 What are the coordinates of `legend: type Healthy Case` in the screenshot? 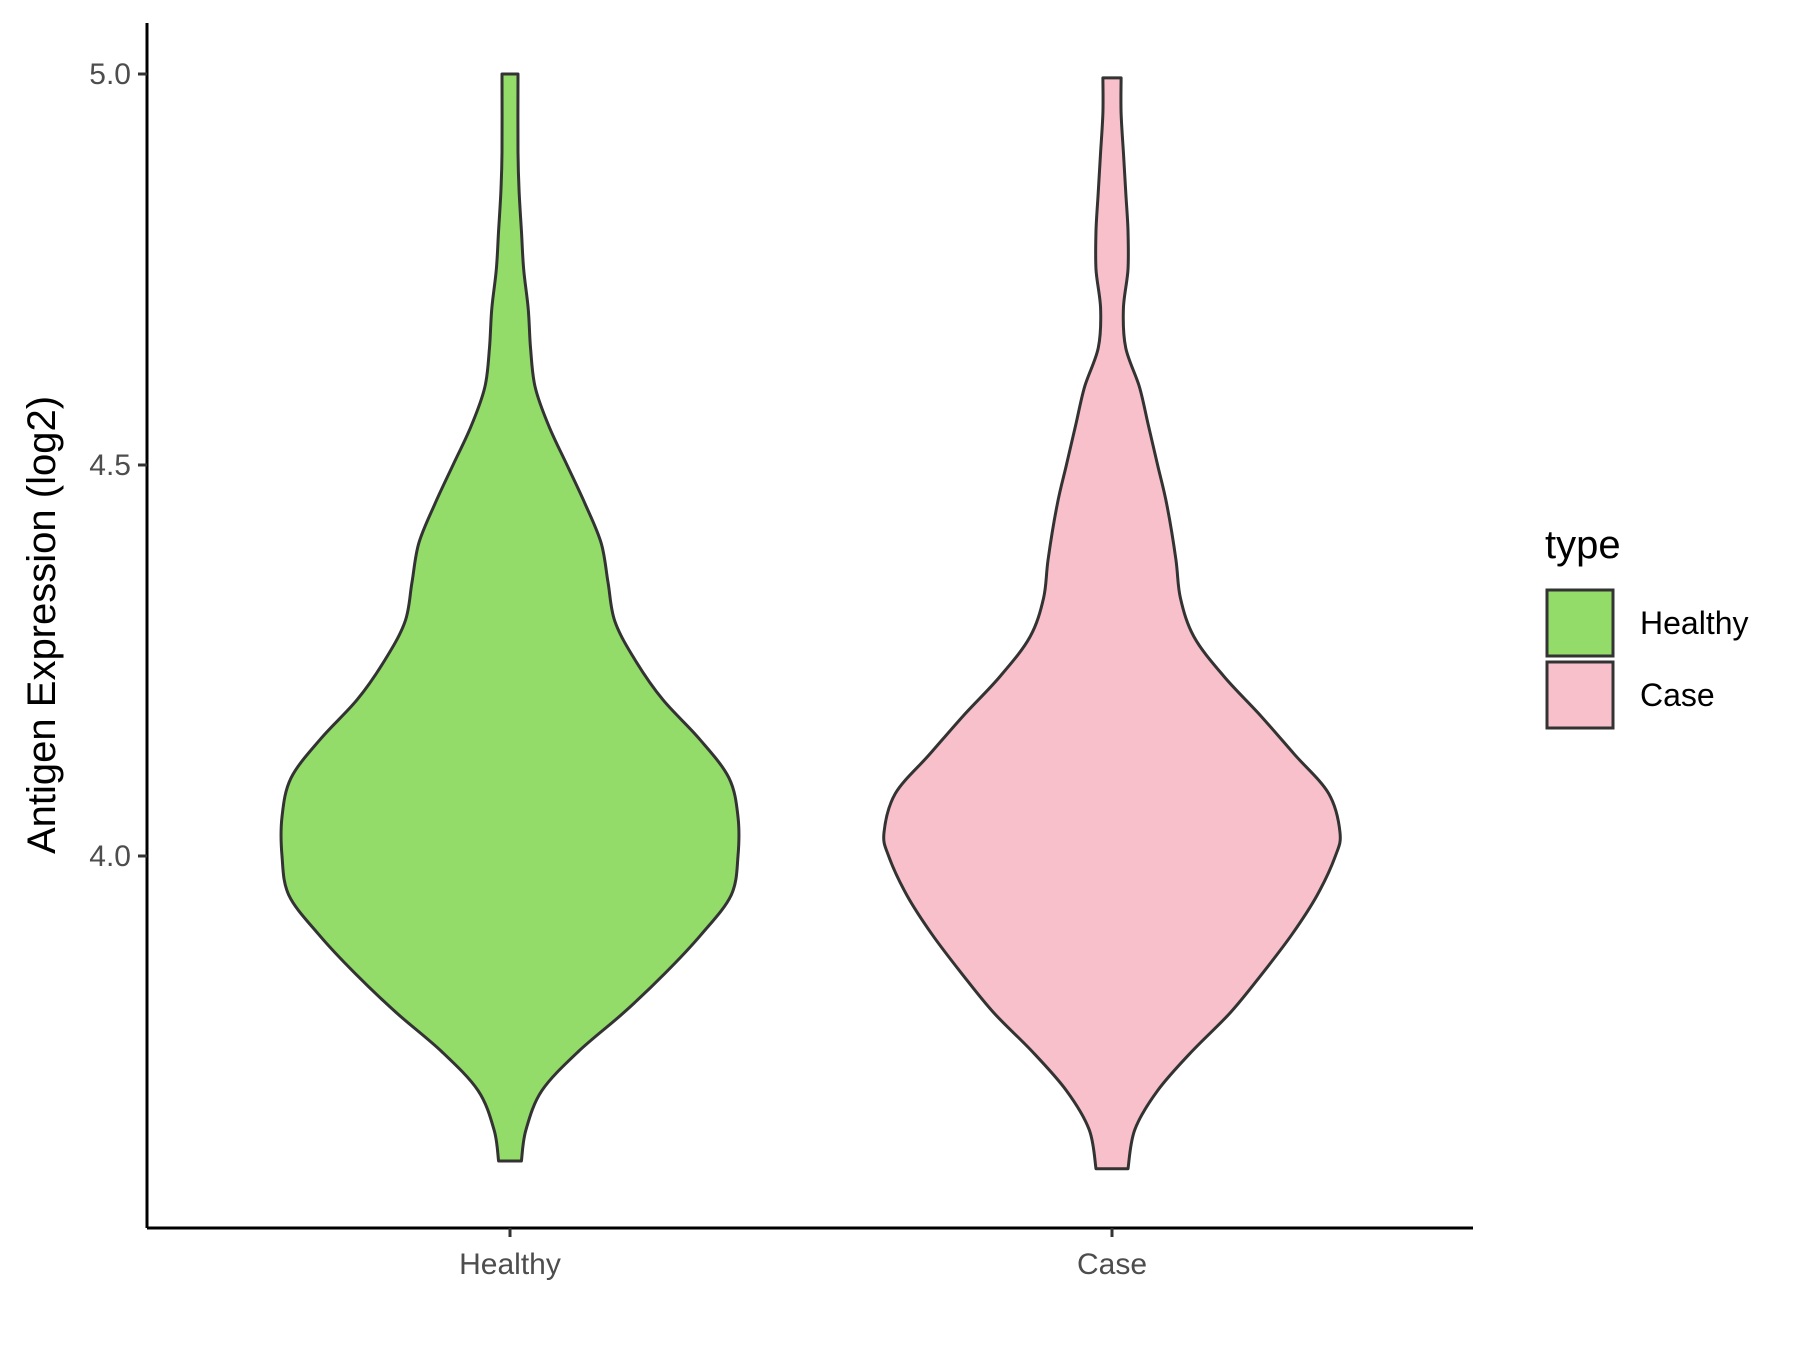 It's located at (1647, 626).